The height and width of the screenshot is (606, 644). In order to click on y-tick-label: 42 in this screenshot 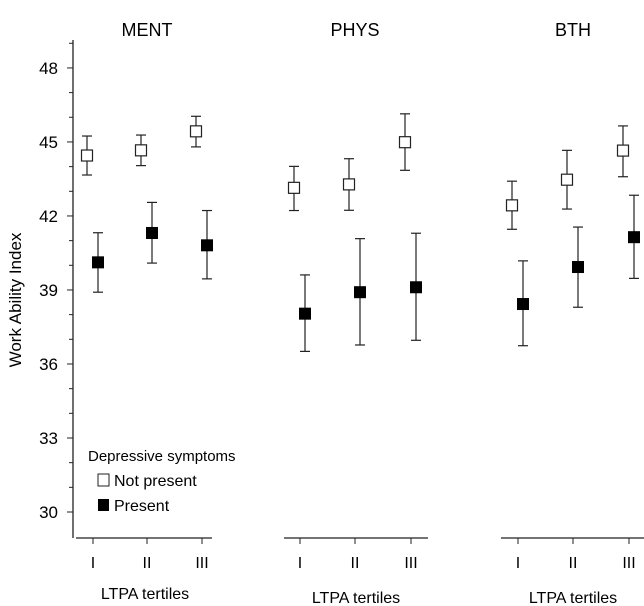, I will do `click(48, 216)`.